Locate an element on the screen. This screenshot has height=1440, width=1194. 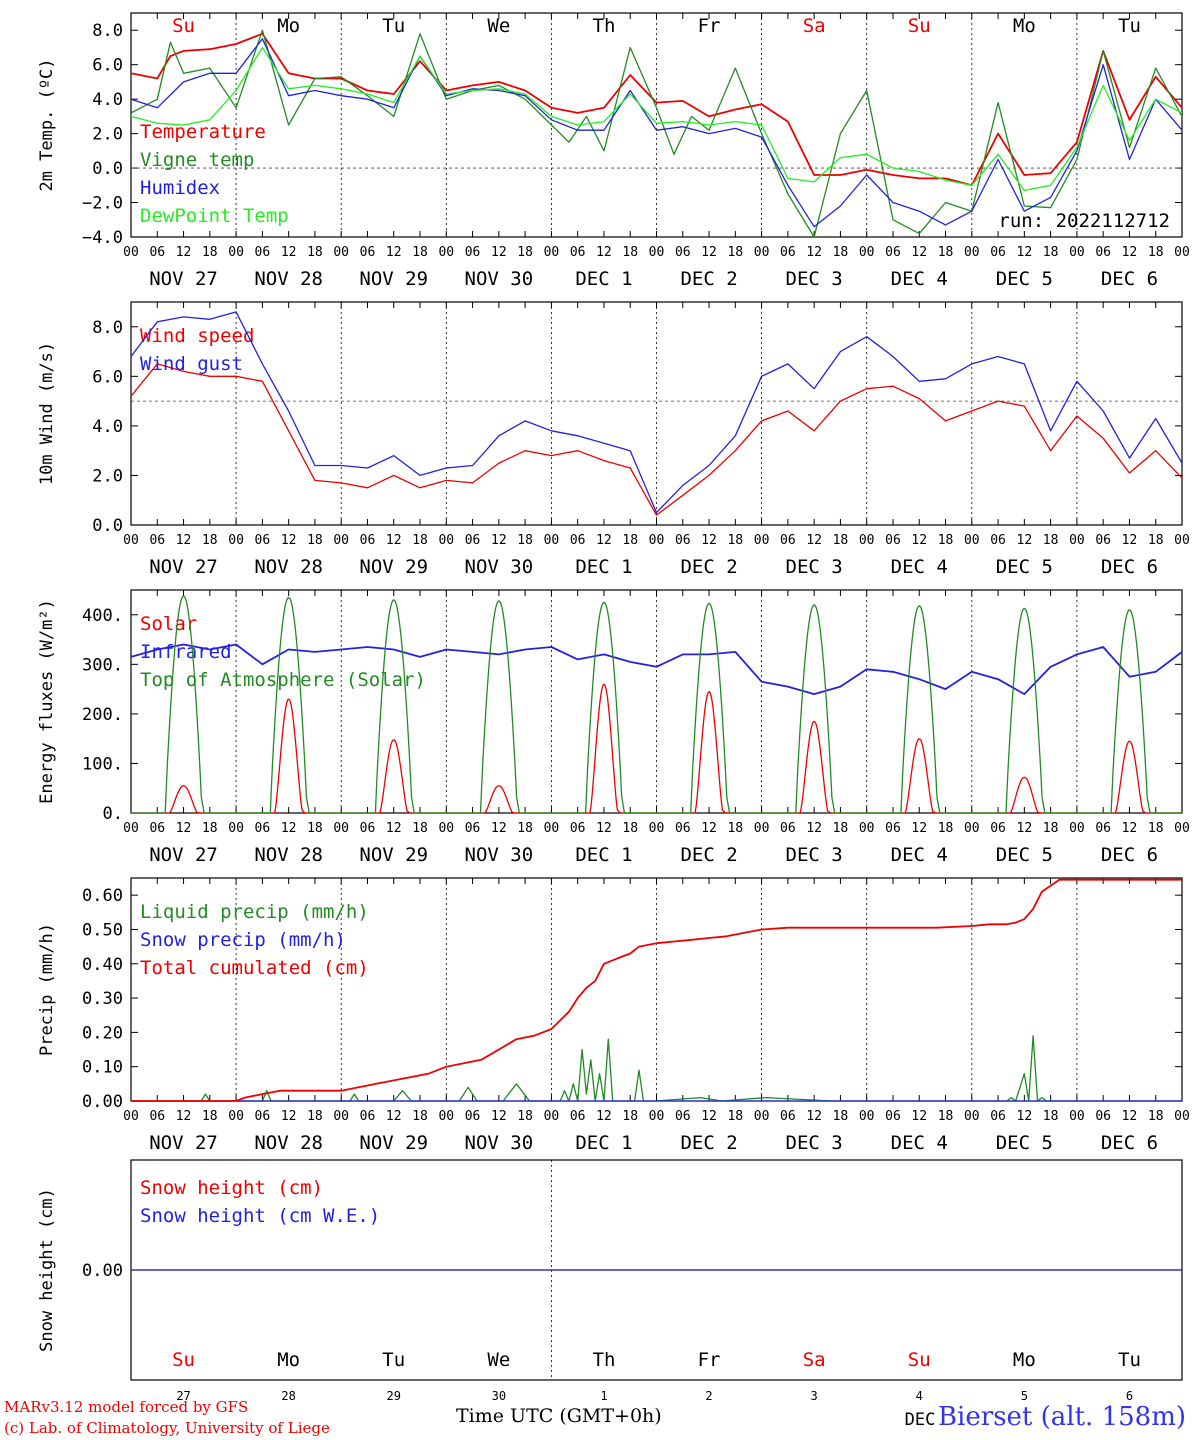
y-axis-label: Precip (mm/h) is located at coordinates (47, 989).